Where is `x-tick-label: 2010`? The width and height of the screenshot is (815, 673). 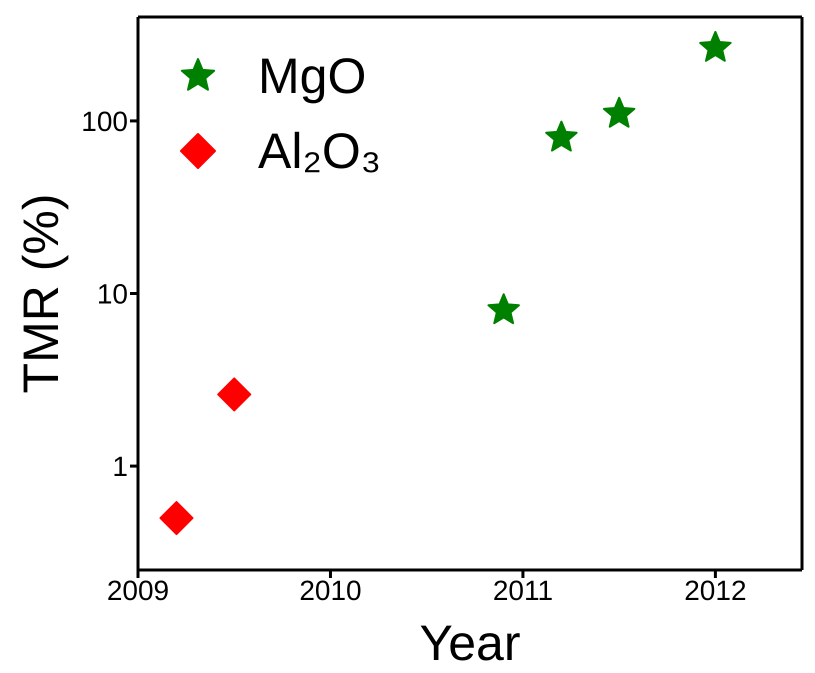
x-tick-label: 2010 is located at coordinates (330, 590).